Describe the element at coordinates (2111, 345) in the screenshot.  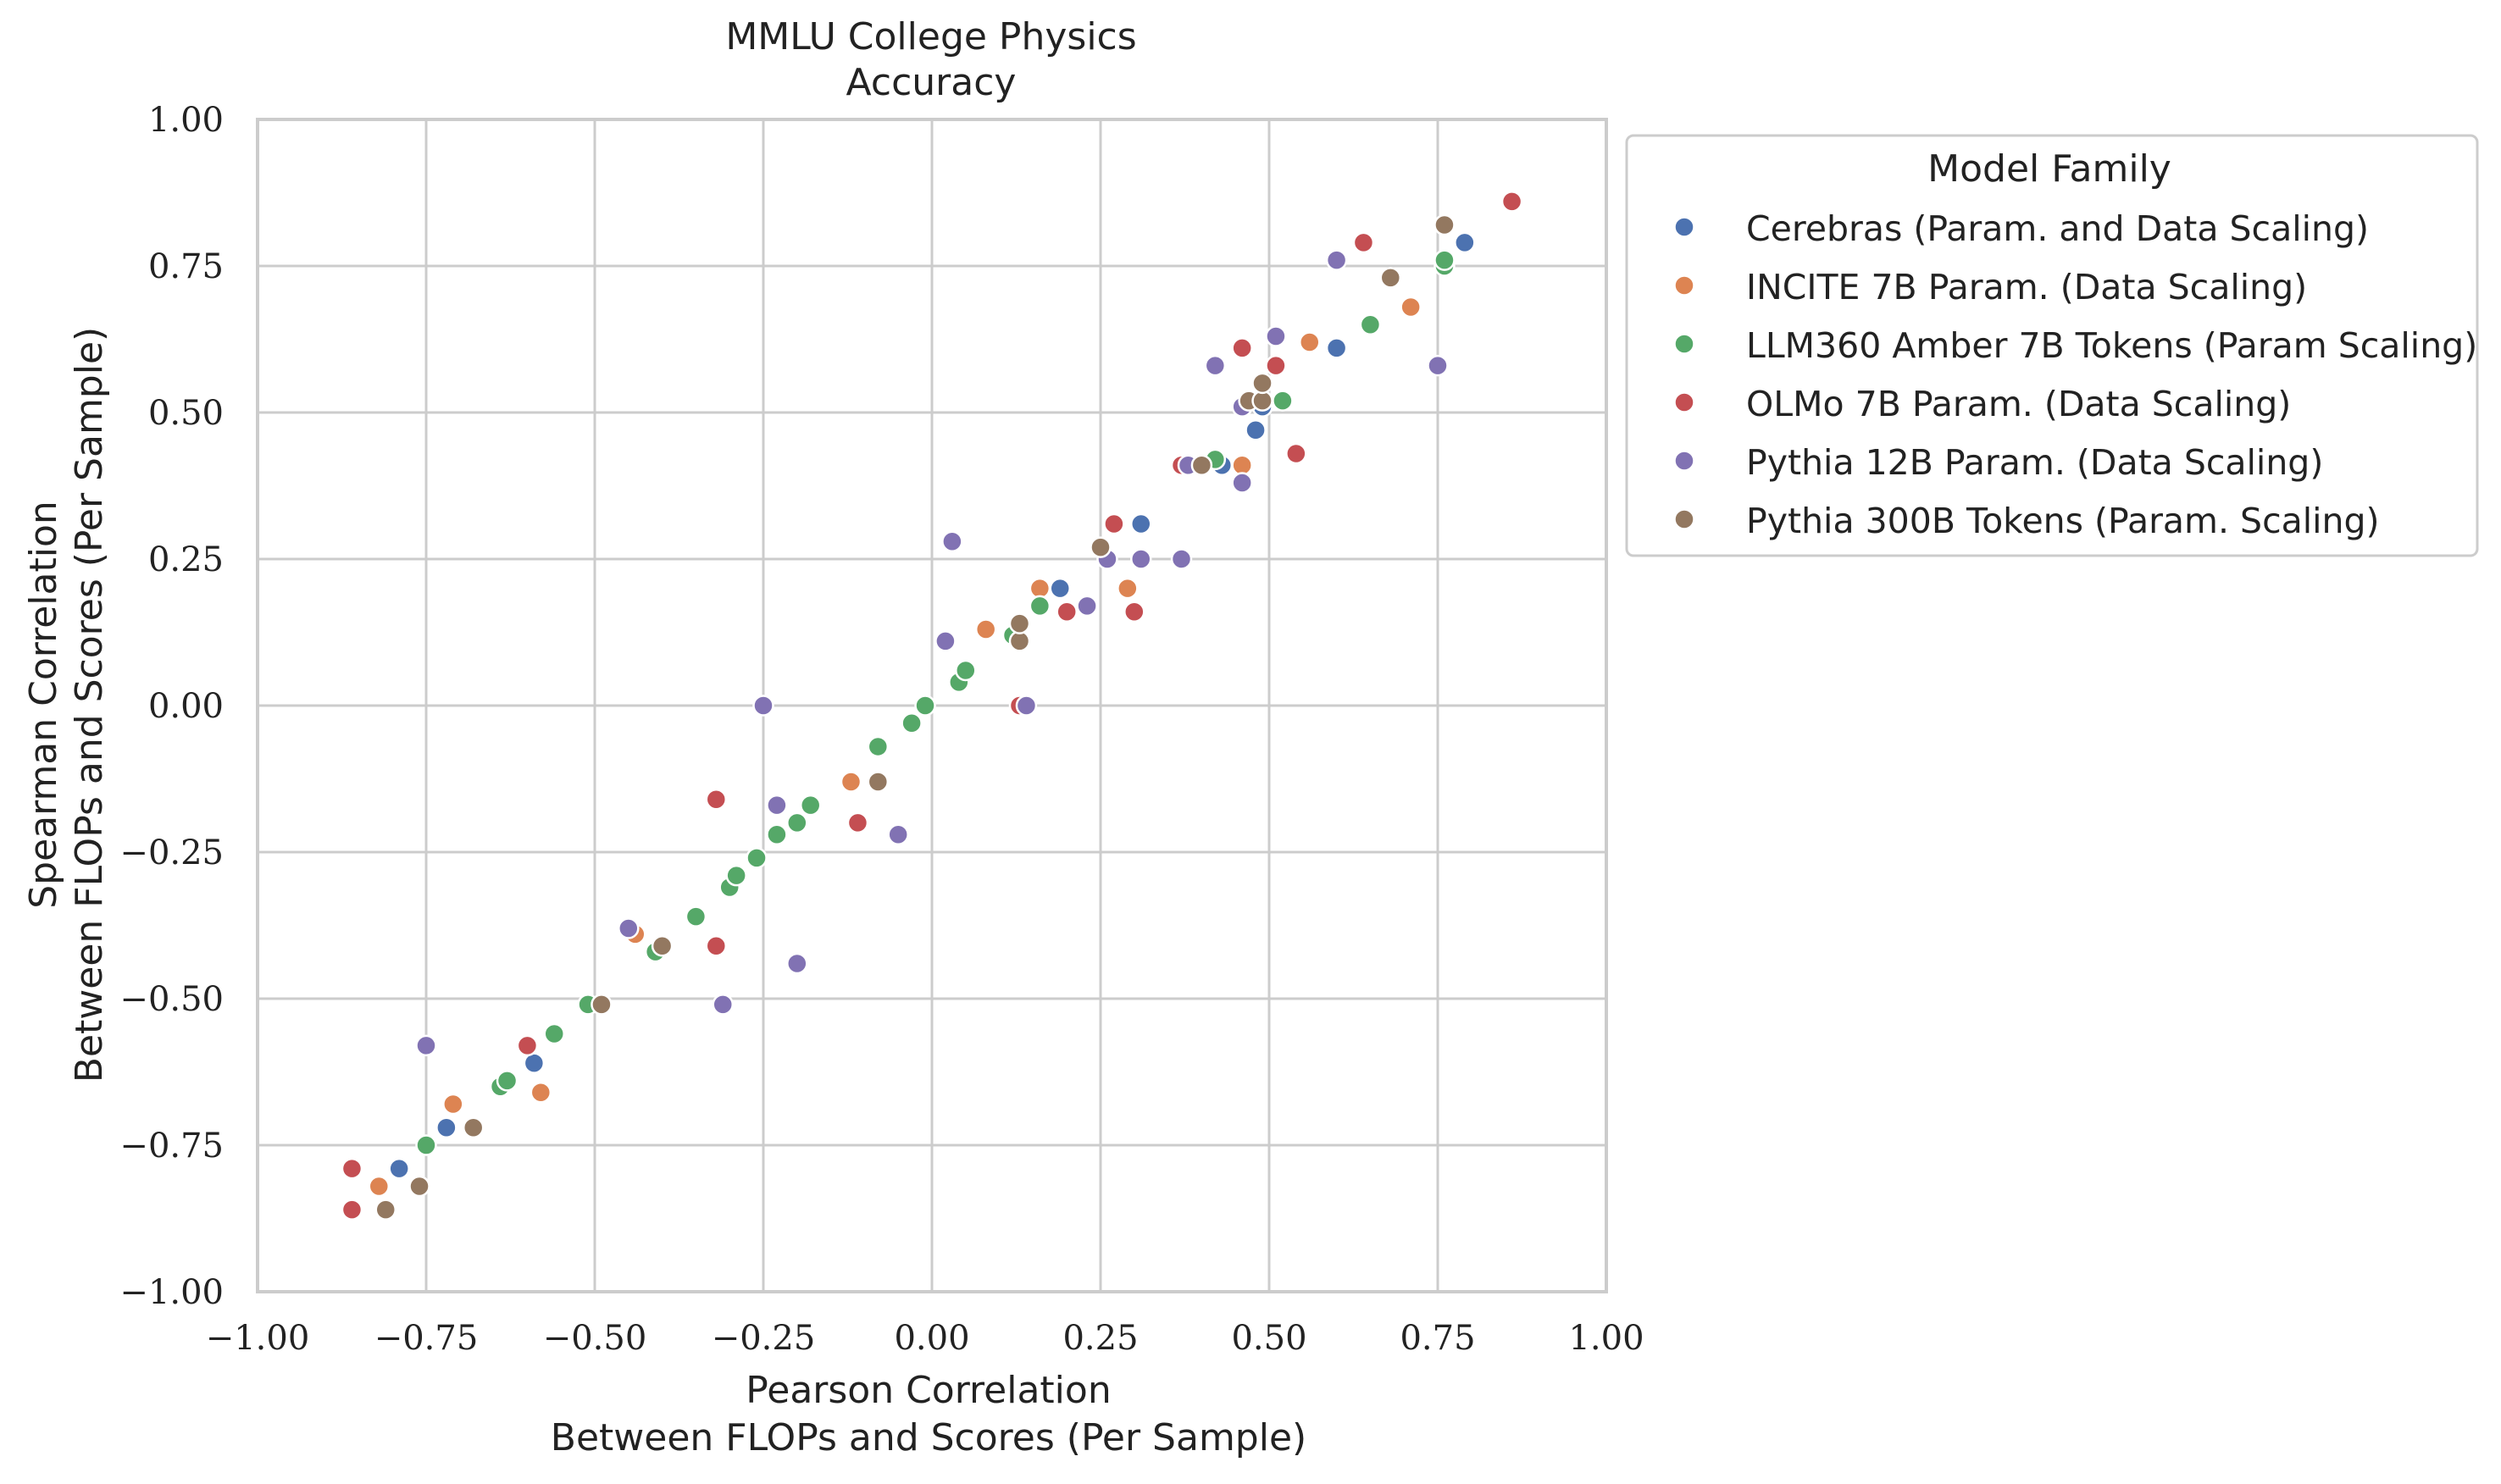
I see `legend-label: LLM360 Amber 7B Tokens (Param Scaling)` at that location.